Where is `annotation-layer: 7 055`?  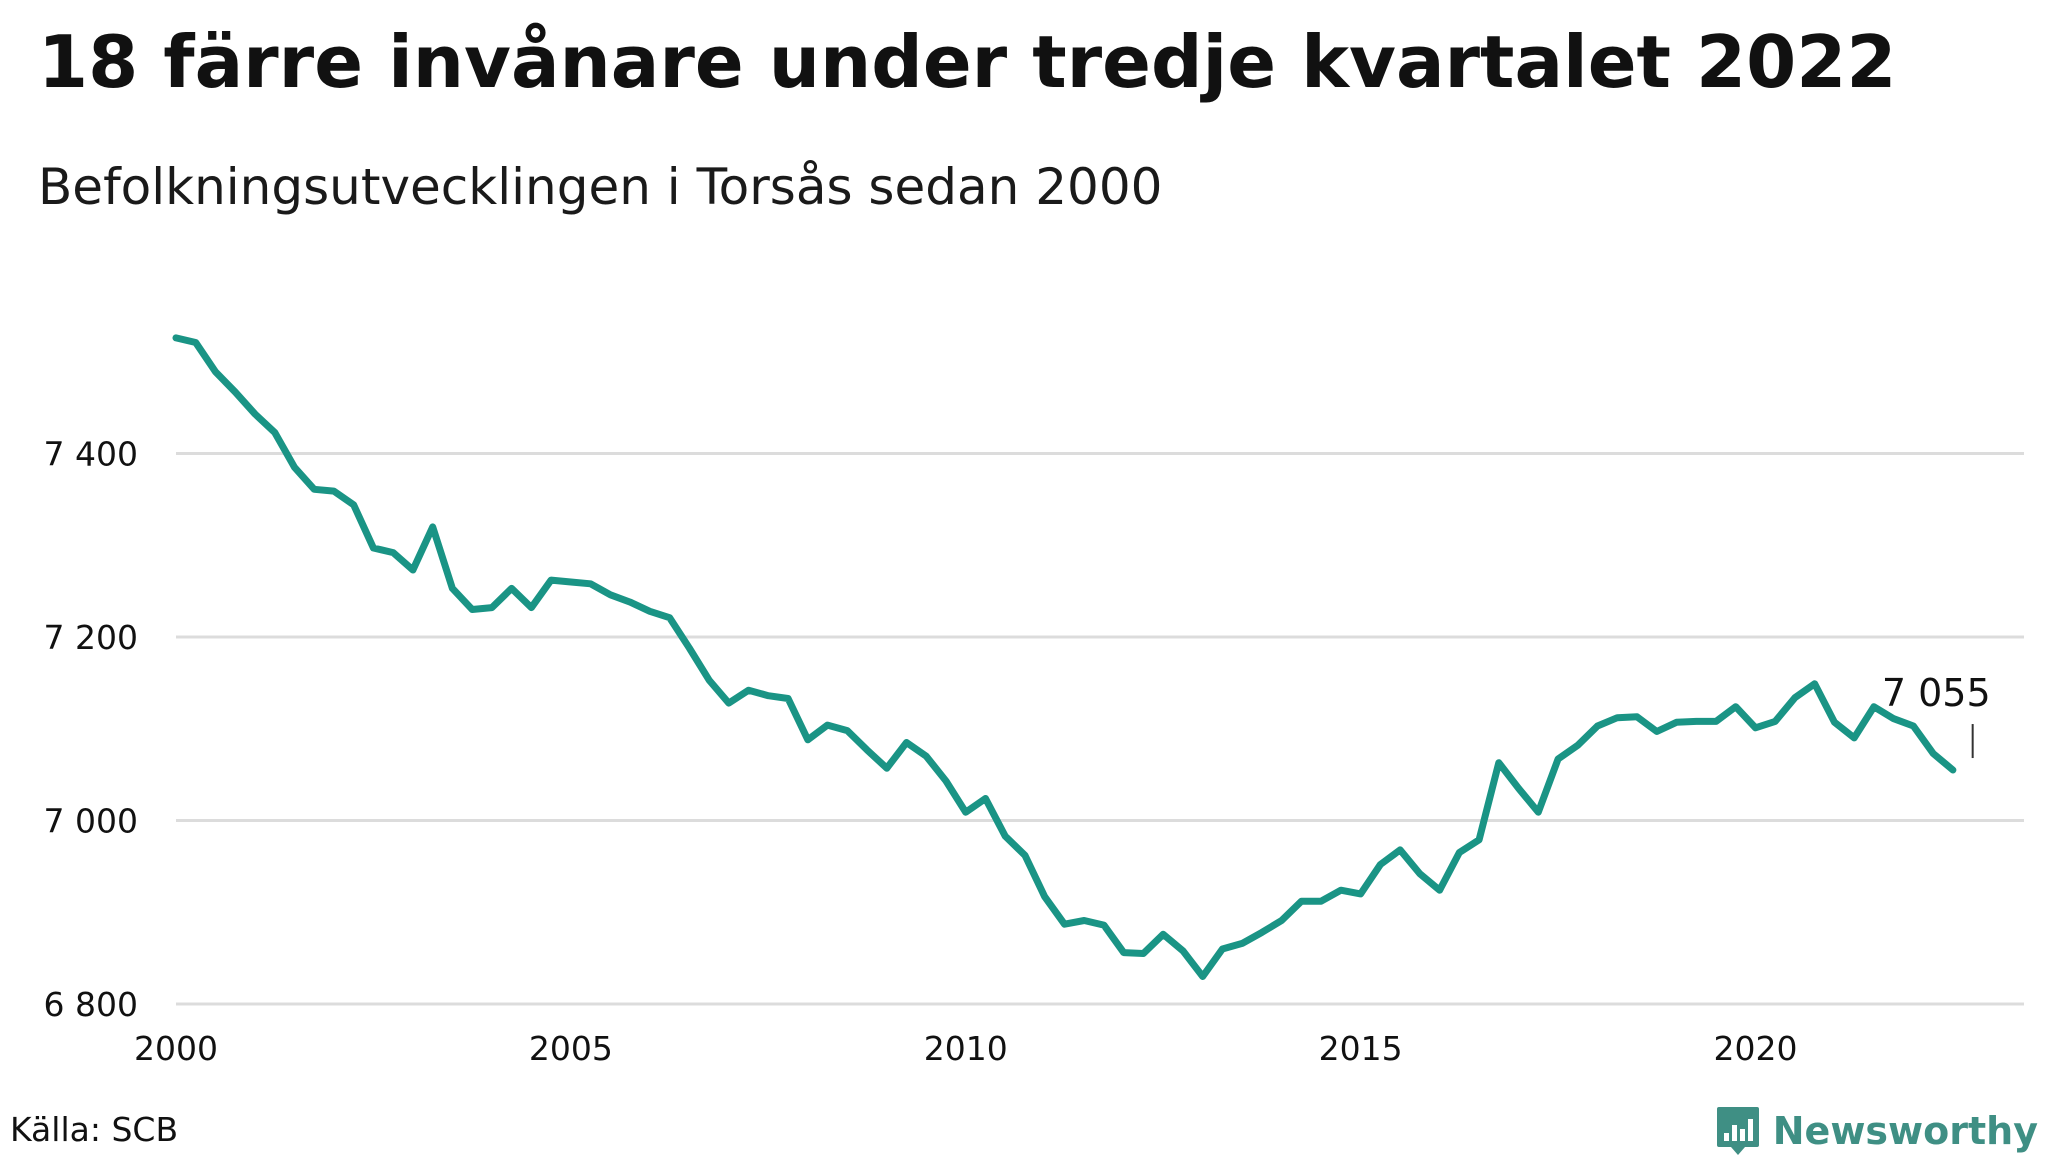 annotation-layer: 7 055 is located at coordinates (1936, 715).